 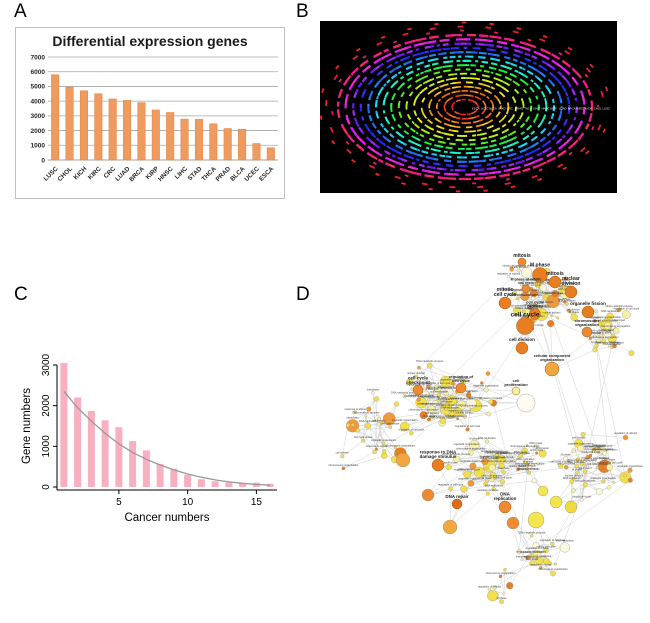 What do you see at coordinates (20, 11) in the screenshot?
I see `panel-a-label: A` at bounding box center [20, 11].